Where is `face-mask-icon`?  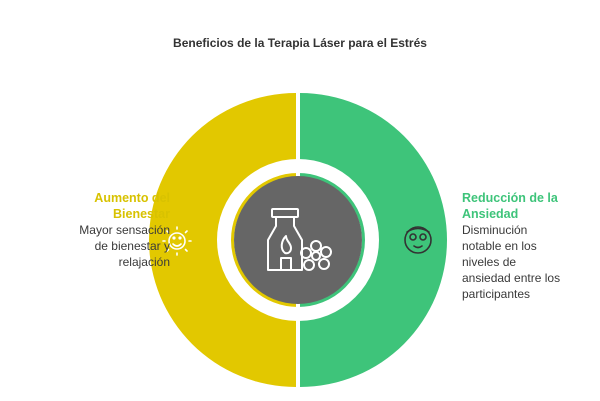
face-mask-icon is located at coordinates (418, 240).